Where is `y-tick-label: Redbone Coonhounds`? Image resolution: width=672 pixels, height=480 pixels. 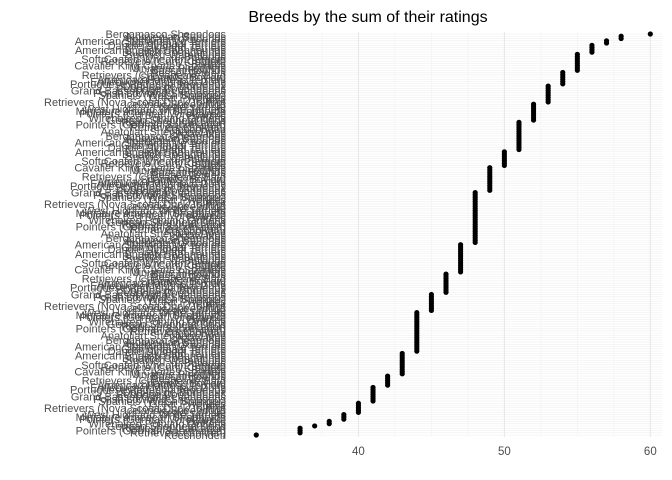
y-tick-label: Redbone Coonhounds is located at coordinates (171, 395).